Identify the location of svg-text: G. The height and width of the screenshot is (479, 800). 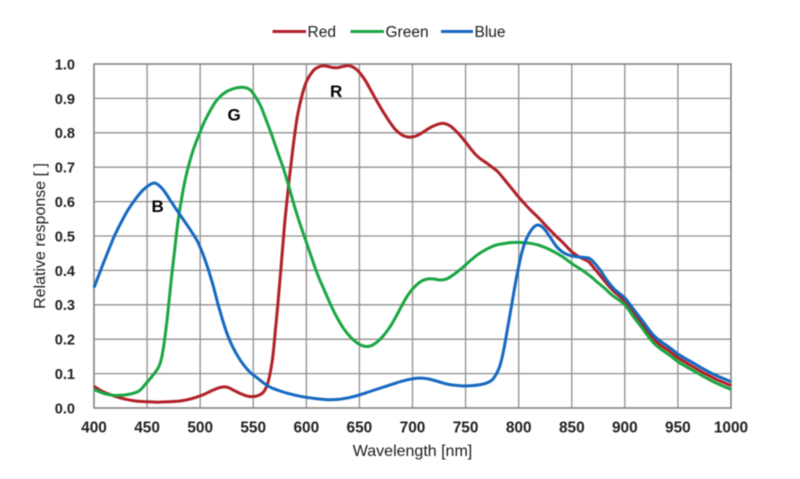
(234, 115).